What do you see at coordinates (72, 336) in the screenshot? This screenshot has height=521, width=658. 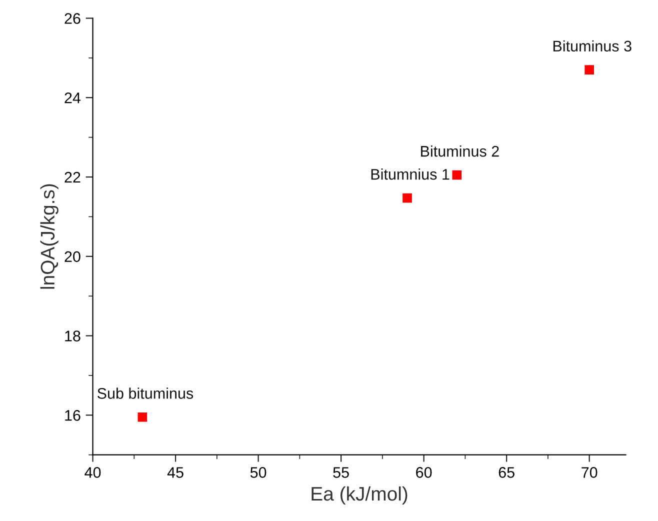 I see `y-tick-label: 18` at bounding box center [72, 336].